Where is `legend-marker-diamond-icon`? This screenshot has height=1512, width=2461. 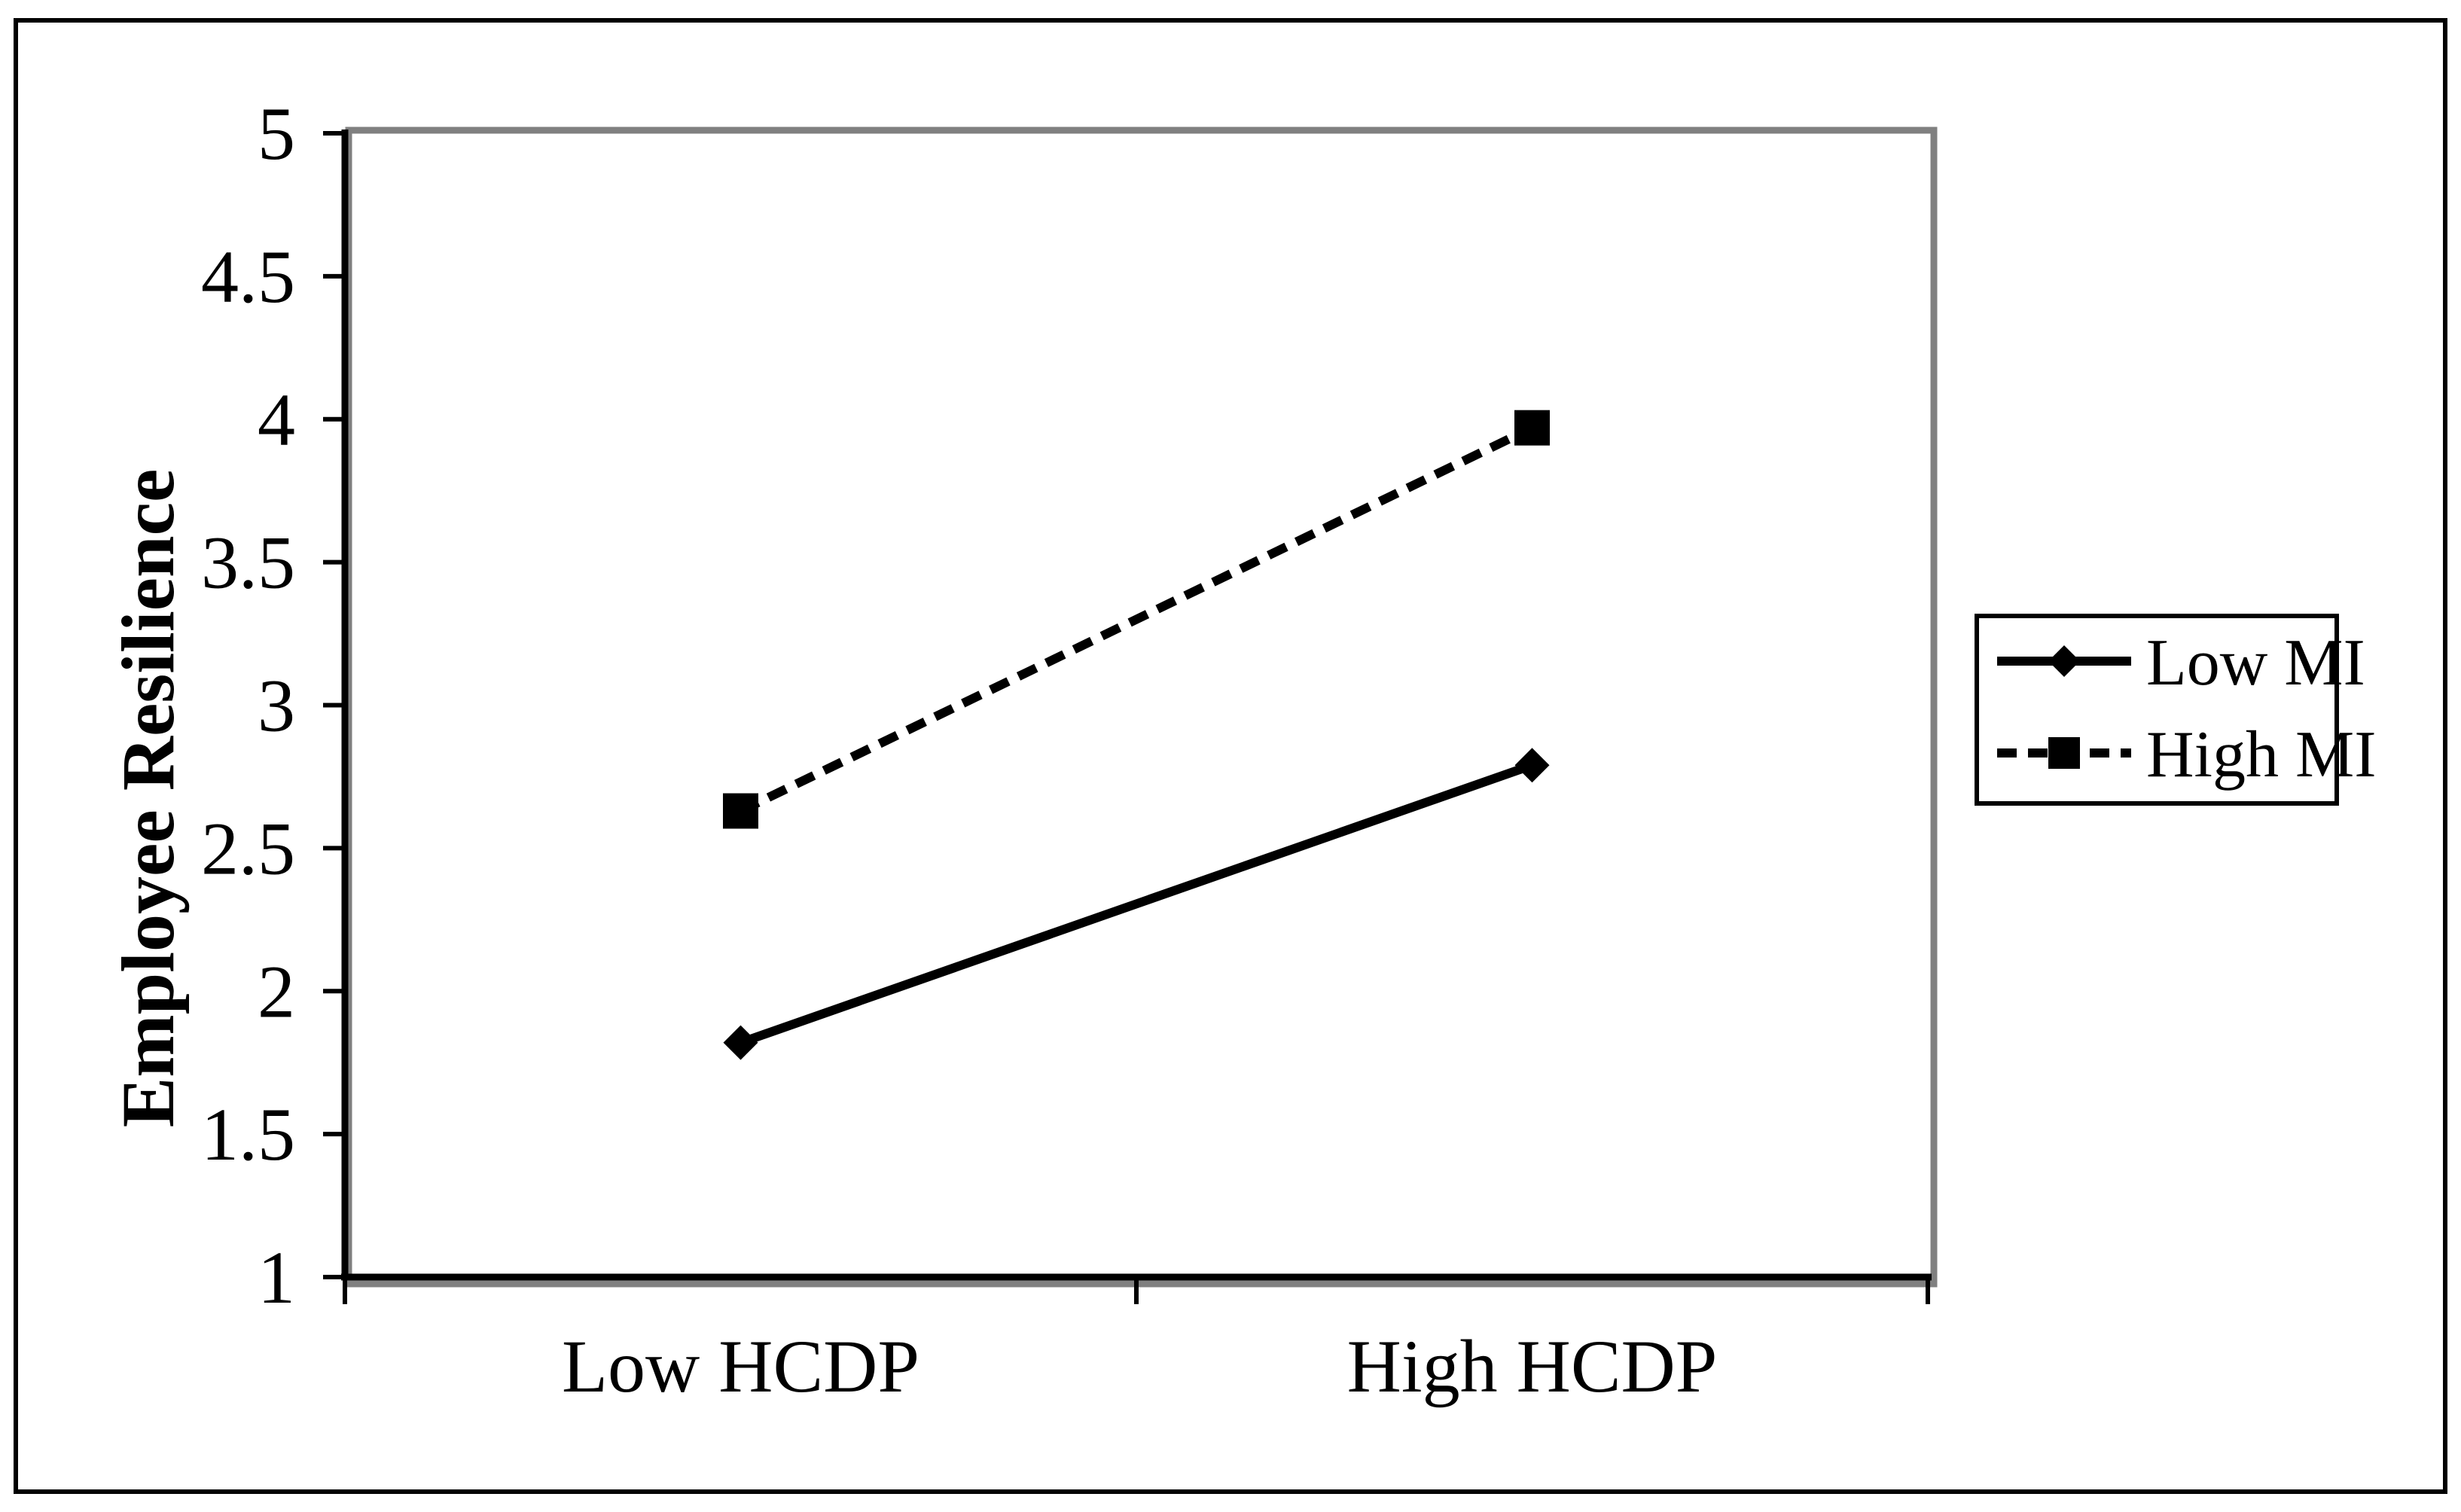 legend-marker-diamond-icon is located at coordinates (2064, 661).